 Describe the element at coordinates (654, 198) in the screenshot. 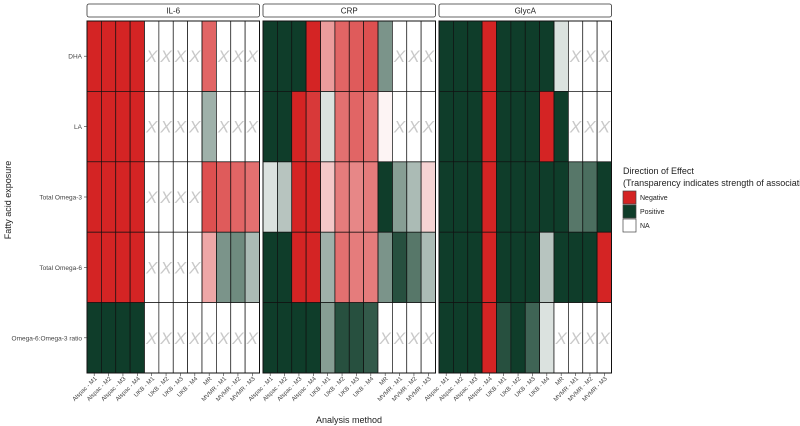

I see `legend-label-negative: Negative` at that location.